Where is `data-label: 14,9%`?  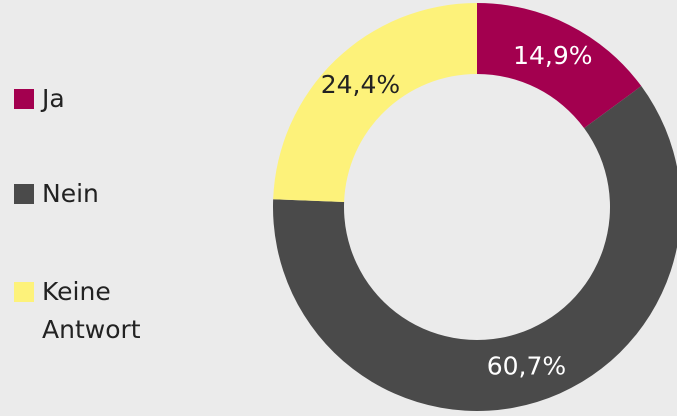
data-label: 14,9% is located at coordinates (552, 55).